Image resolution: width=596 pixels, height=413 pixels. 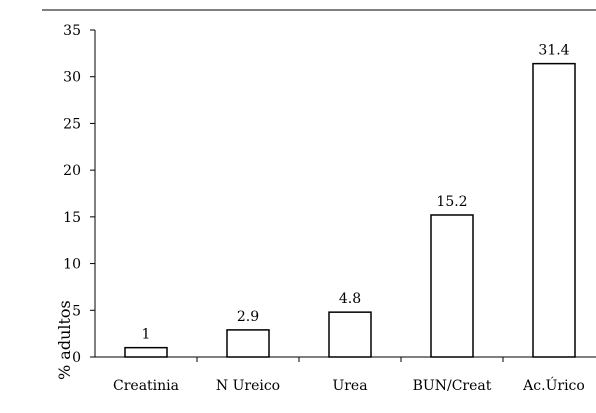 I want to click on x-axis-tick-labels: Creatinia N Ureico Urea BUN/Creat Ac.Úrico, so click(x=349, y=385).